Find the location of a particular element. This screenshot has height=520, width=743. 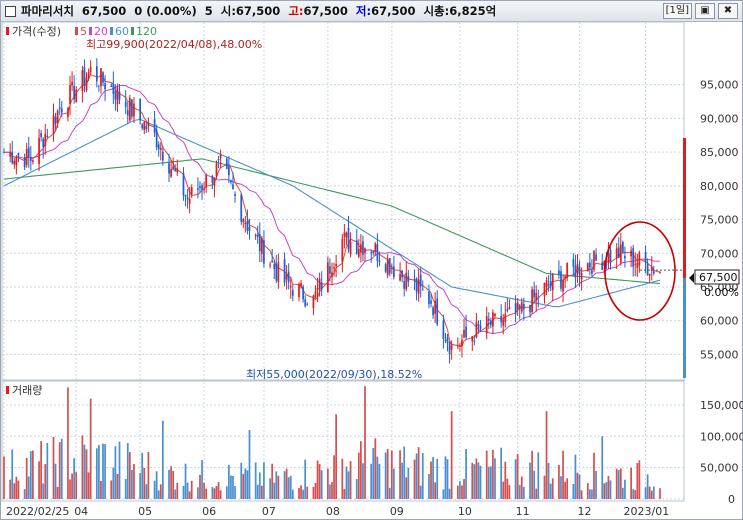

volume-y-tick: 0 is located at coordinates (731, 499).